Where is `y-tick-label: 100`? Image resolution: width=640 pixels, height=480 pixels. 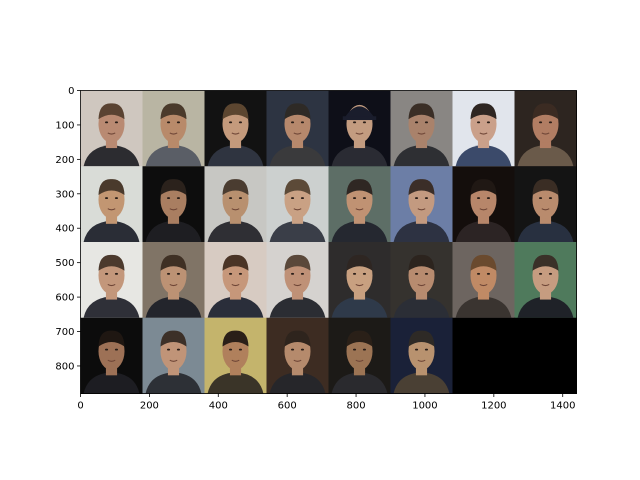
y-tick-label: 100 is located at coordinates (64, 125).